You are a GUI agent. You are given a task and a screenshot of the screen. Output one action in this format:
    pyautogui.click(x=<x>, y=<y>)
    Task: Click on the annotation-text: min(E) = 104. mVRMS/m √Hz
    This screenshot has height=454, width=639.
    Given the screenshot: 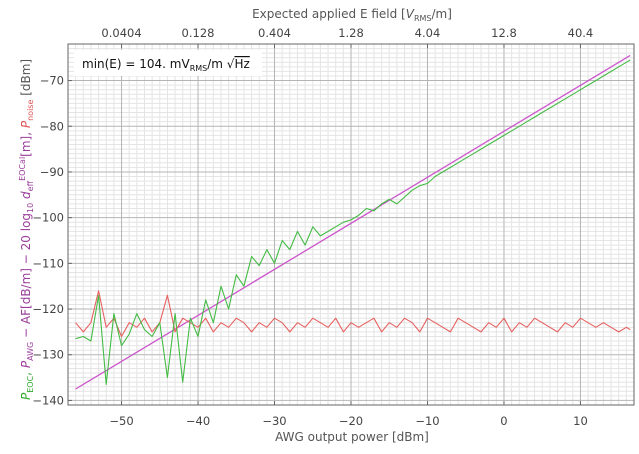 What is the action you would take?
    pyautogui.click(x=166, y=65)
    